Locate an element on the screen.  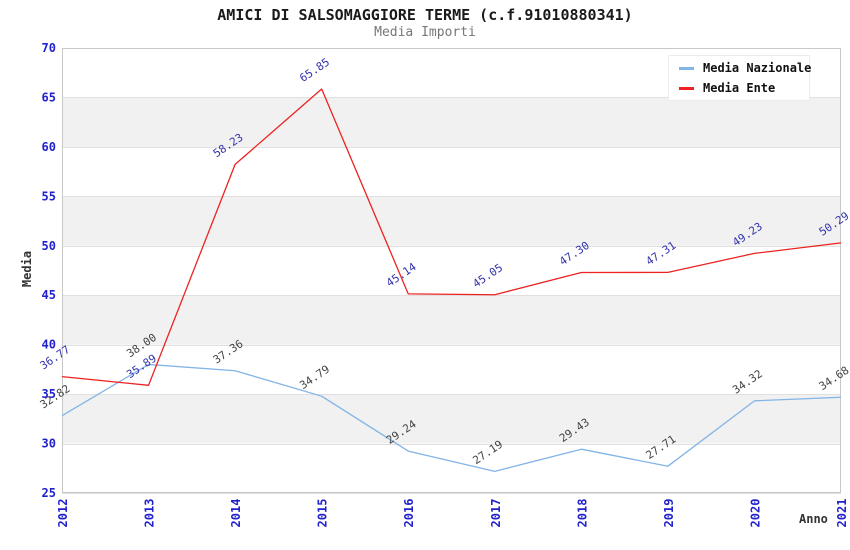
x-axis-title: Anno is located at coordinates (813, 519).